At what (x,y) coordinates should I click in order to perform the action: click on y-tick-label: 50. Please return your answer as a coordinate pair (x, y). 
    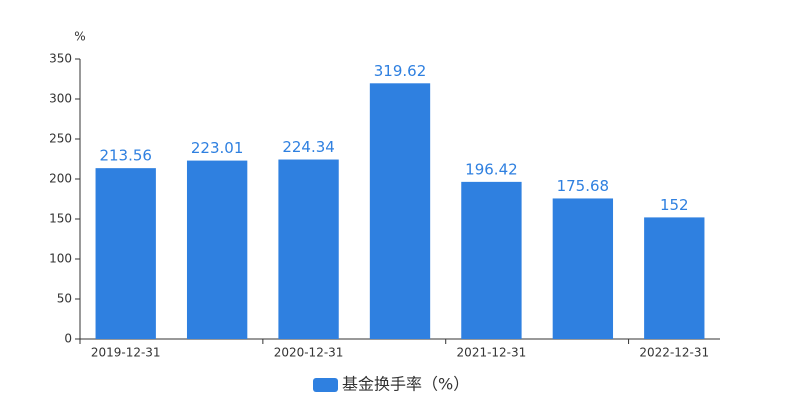
    Looking at the image, I should click on (64, 299).